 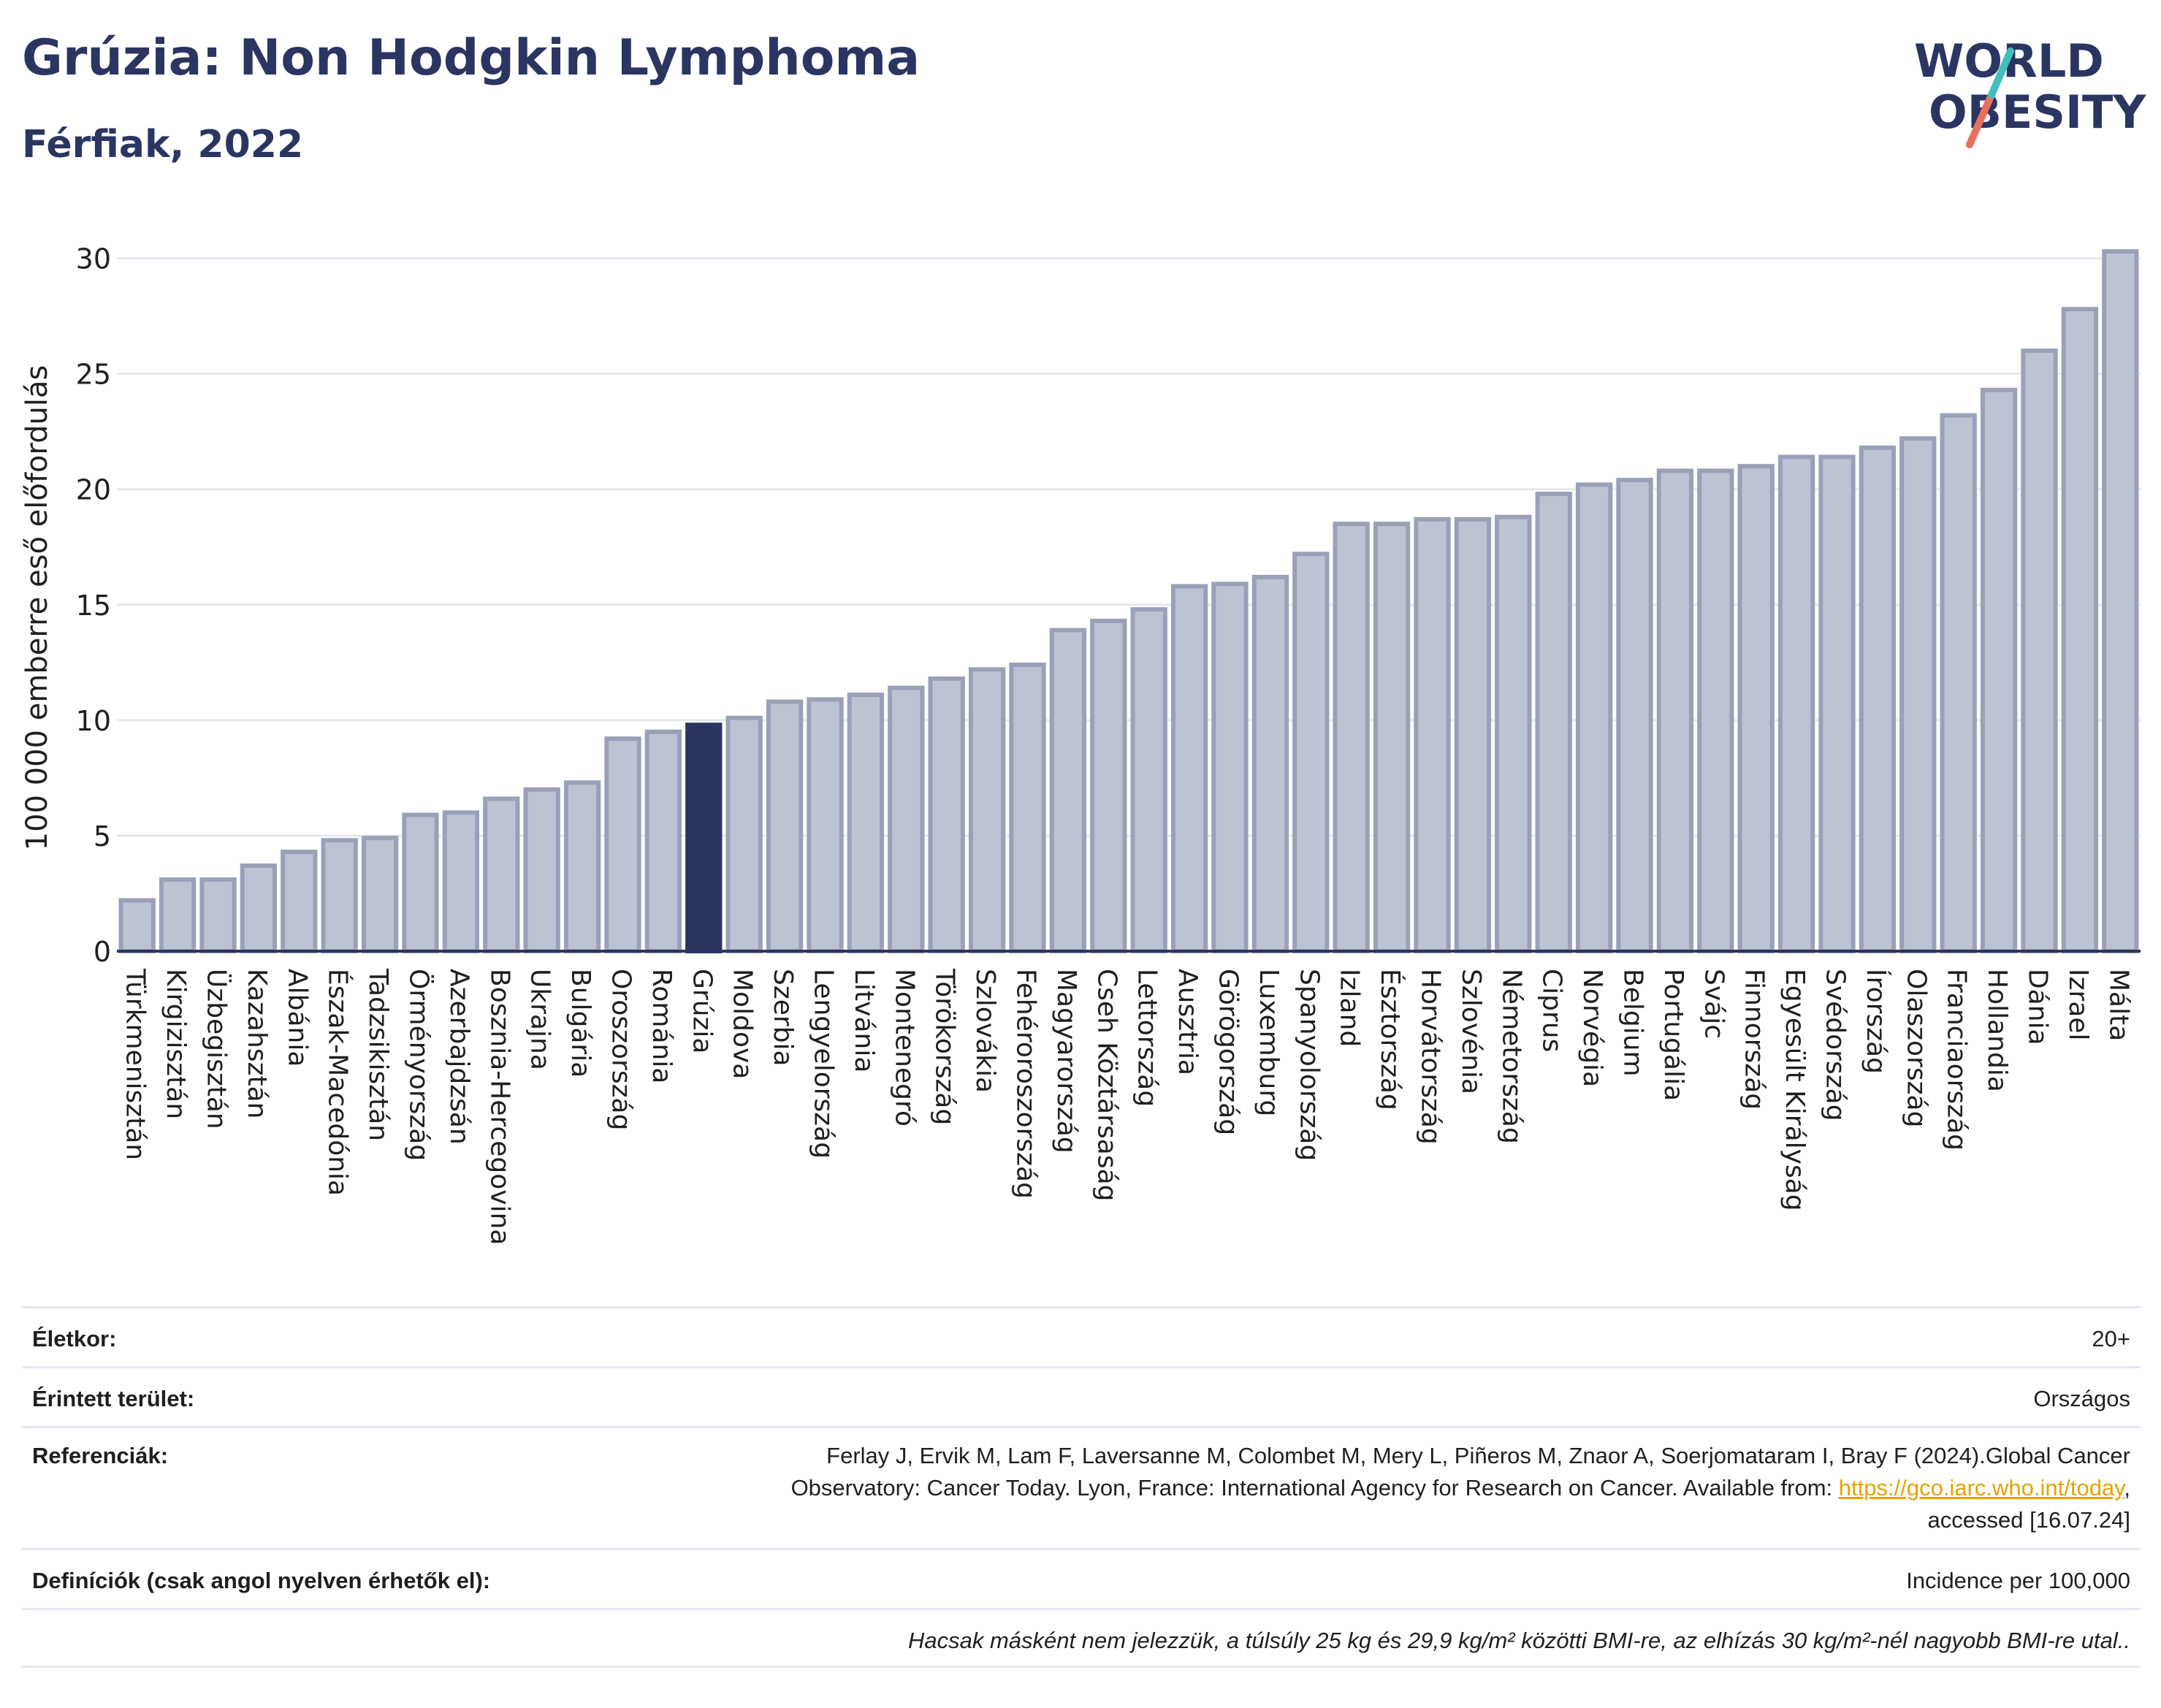 What do you see at coordinates (114, 1398) in the screenshot?
I see `area-label: Érintett terület:` at bounding box center [114, 1398].